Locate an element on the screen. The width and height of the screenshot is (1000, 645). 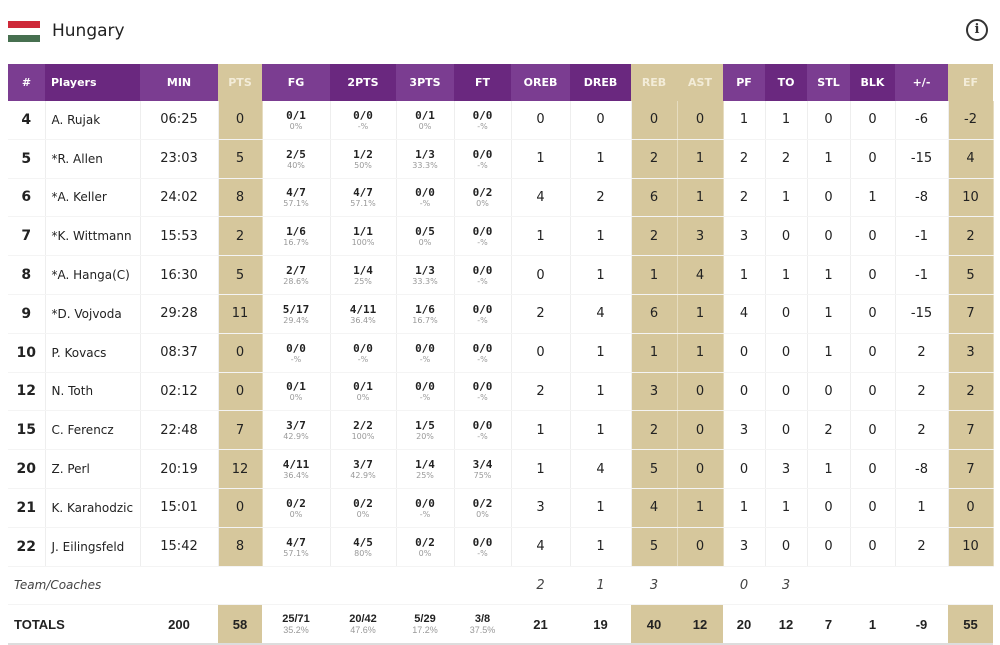
percentage: 100% is located at coordinates (363, 243).